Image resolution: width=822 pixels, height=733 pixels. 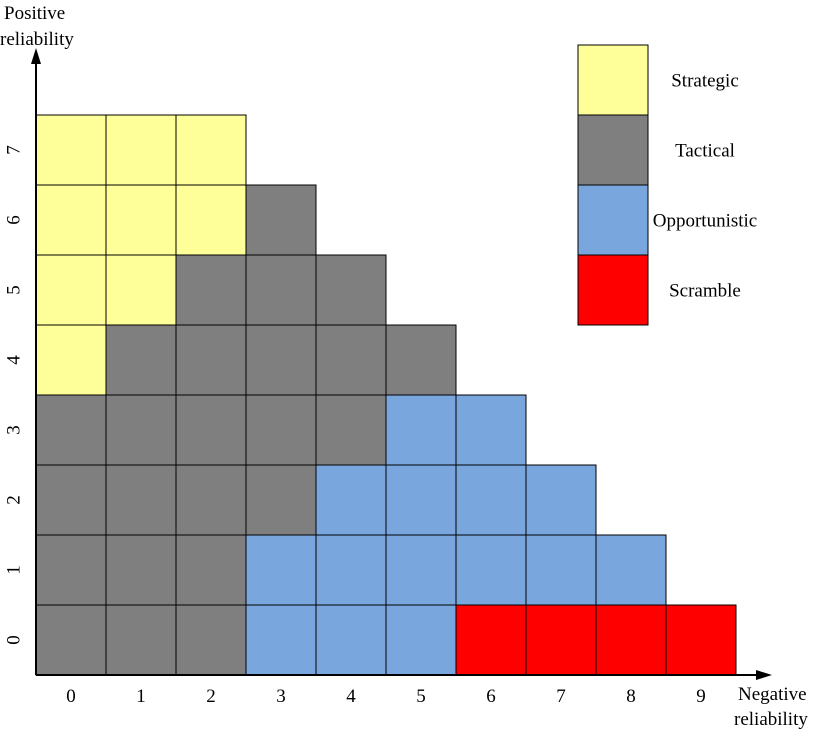 I want to click on cell-x0-y5-strategic, so click(x=71, y=290).